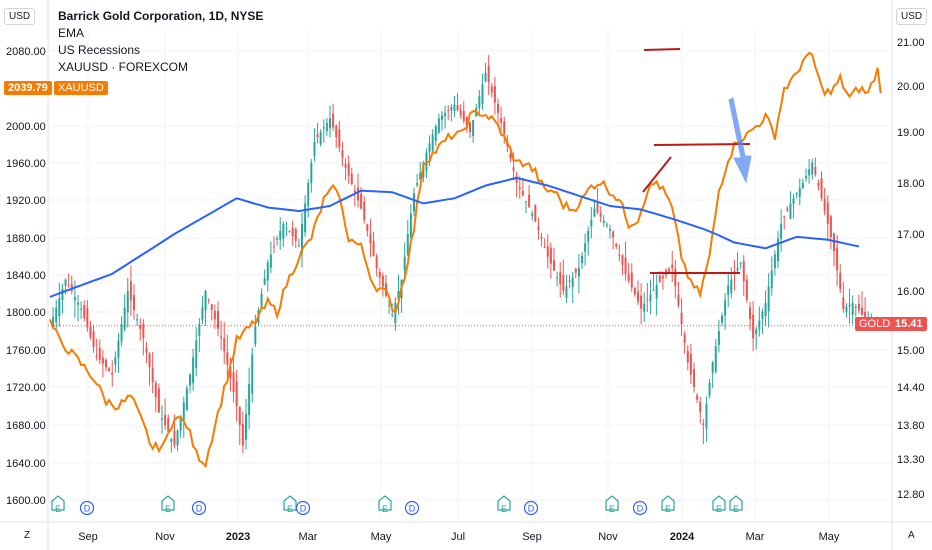  I want to click on left-tick-label: 1720.00, so click(26, 388).